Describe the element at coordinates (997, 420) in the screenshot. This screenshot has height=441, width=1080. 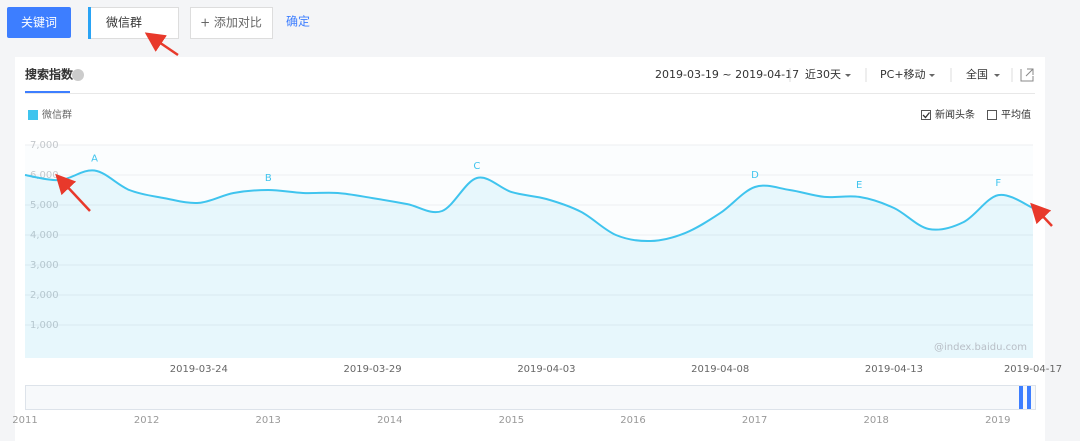
I see `timeline-year: 2019` at that location.